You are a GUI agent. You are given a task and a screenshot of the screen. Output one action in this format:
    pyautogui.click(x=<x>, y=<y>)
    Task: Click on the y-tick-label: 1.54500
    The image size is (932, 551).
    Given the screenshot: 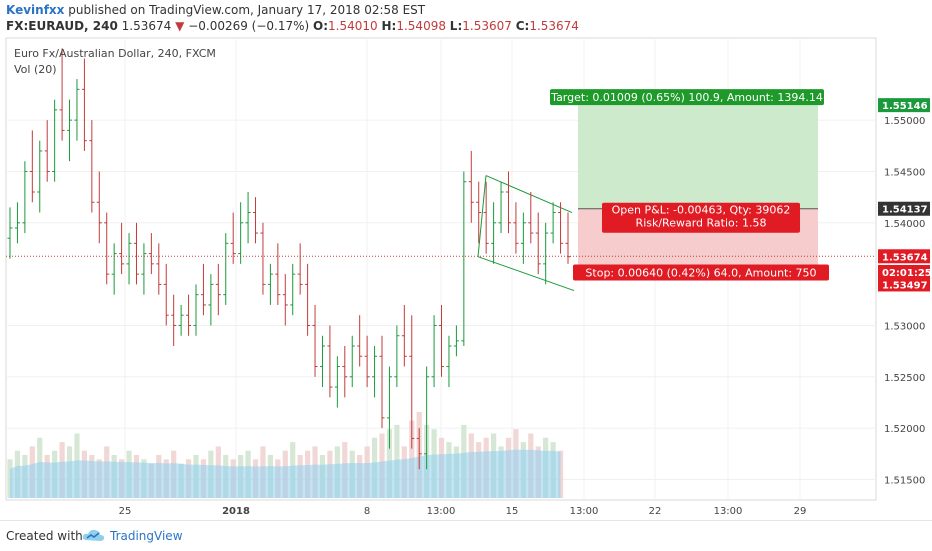 What is the action you would take?
    pyautogui.click(x=904, y=172)
    